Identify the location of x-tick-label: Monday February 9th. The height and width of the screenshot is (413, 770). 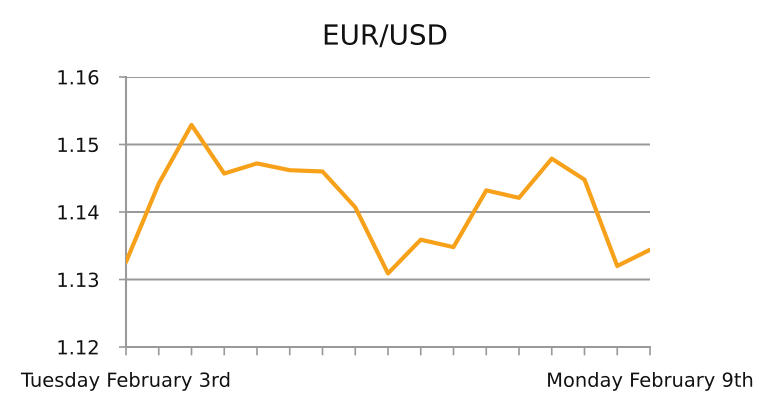
(650, 381).